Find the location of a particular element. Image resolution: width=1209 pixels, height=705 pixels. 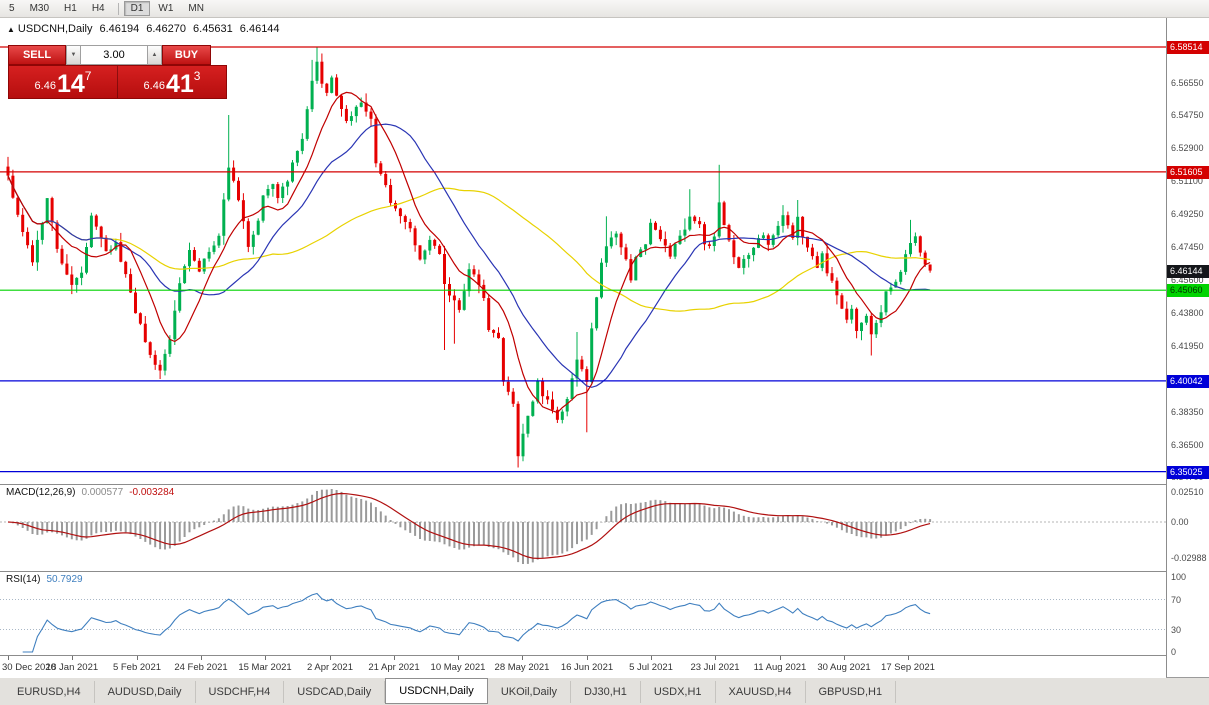

sell-button: SELL is located at coordinates (37, 55).